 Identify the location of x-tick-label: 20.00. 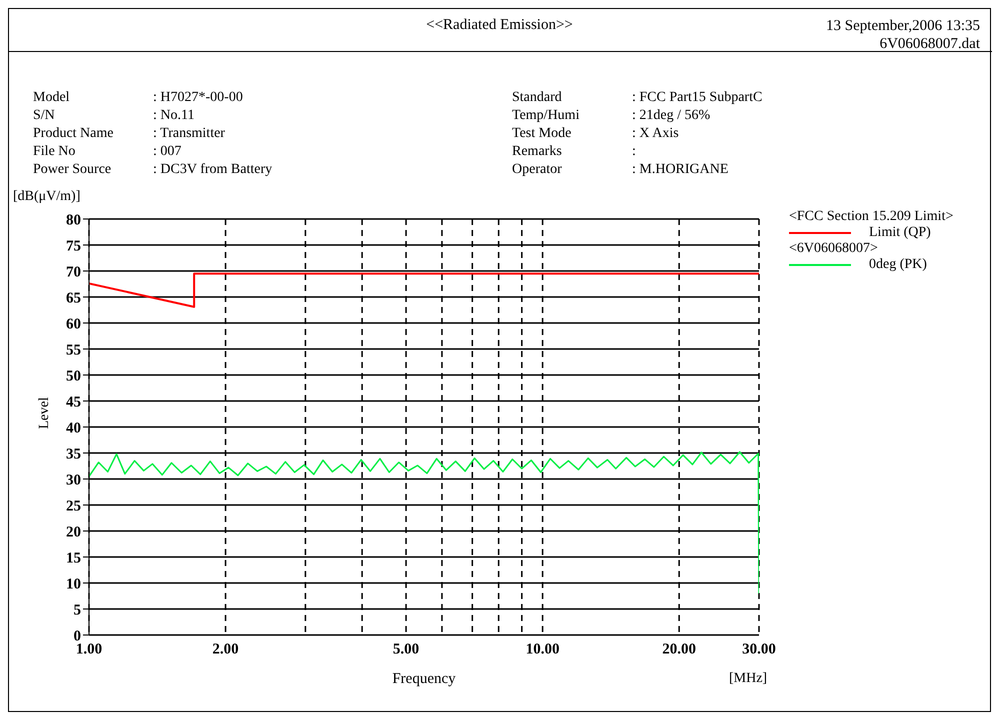
(679, 650).